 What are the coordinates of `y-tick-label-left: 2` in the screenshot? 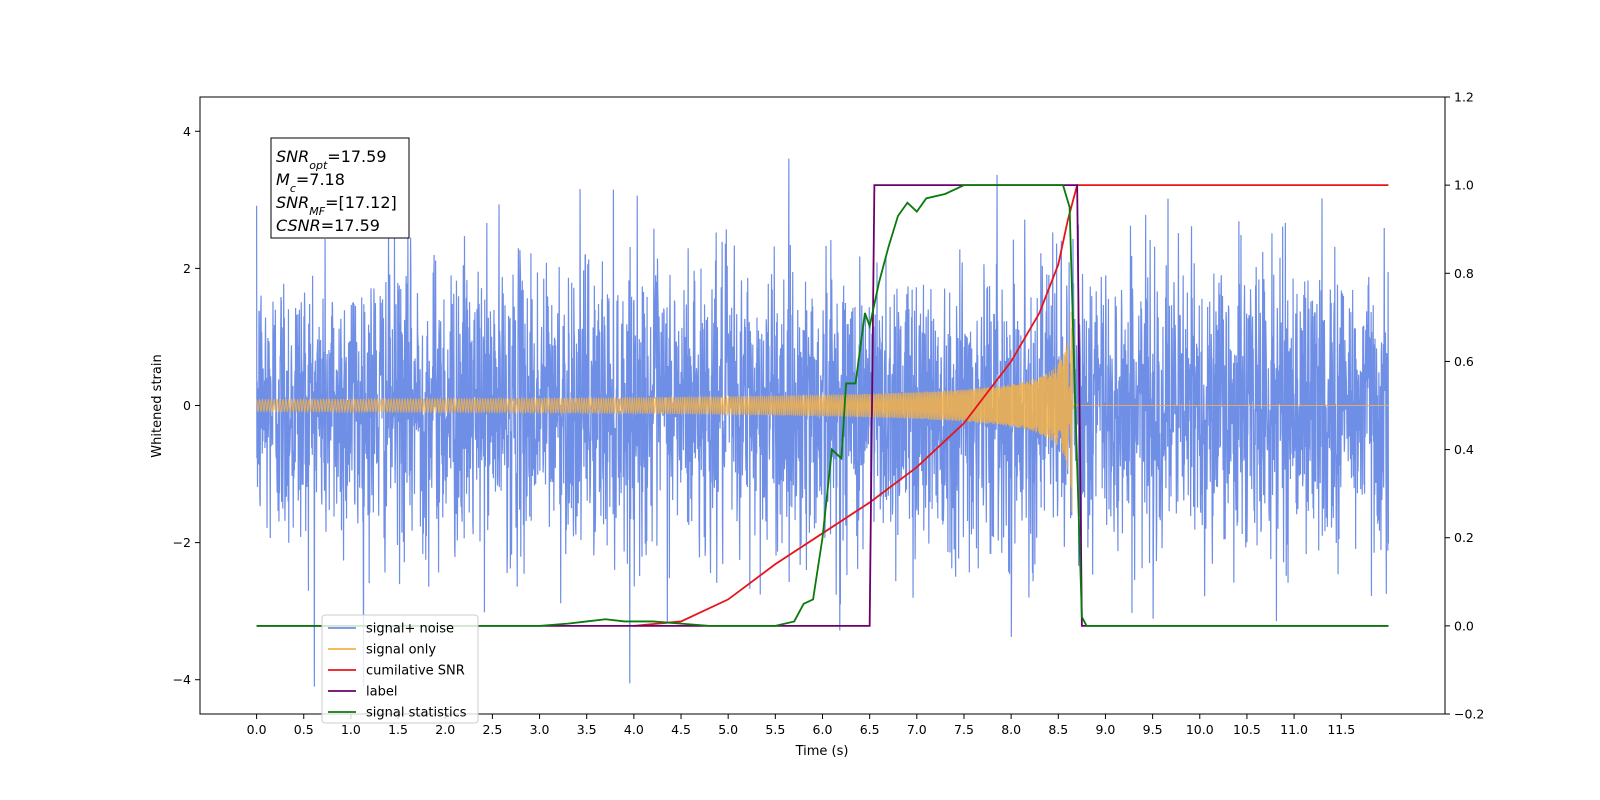 It's located at (187, 268).